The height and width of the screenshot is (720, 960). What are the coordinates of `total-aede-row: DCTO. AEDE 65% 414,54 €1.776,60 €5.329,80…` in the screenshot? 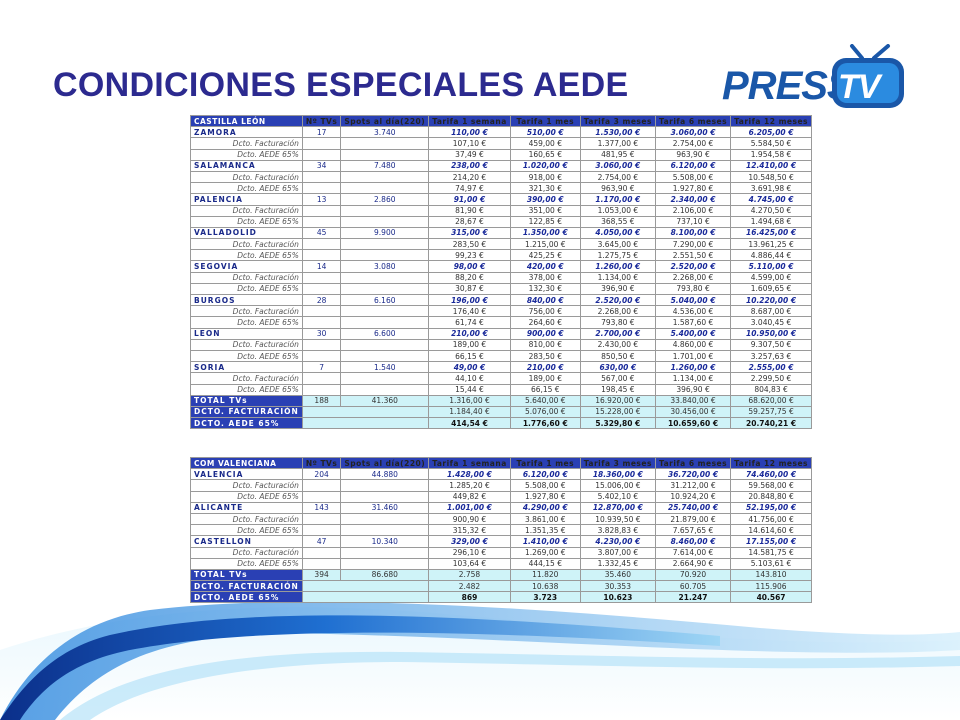 It's located at (501, 423).